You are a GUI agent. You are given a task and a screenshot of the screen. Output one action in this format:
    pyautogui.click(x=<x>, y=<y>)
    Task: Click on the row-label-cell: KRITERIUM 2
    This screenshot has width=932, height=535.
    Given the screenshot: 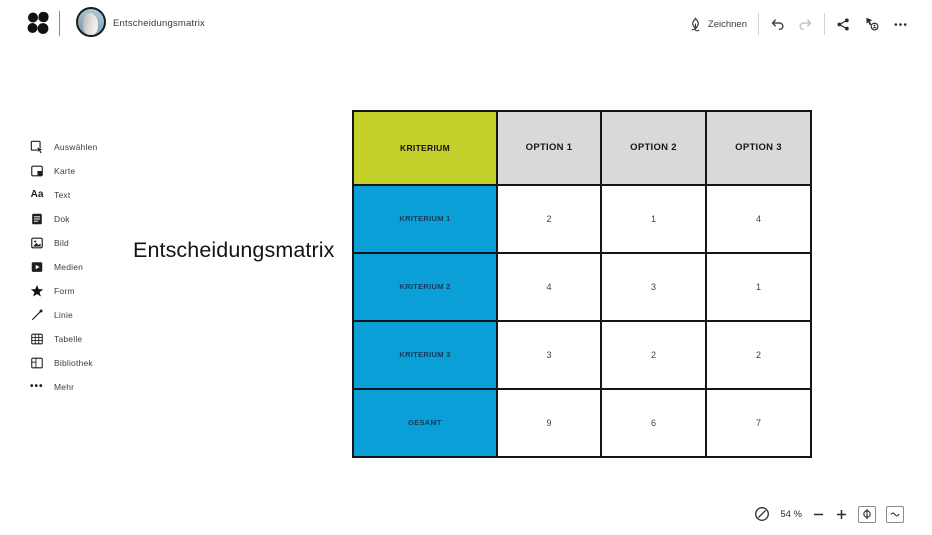 What is the action you would take?
    pyautogui.click(x=425, y=286)
    